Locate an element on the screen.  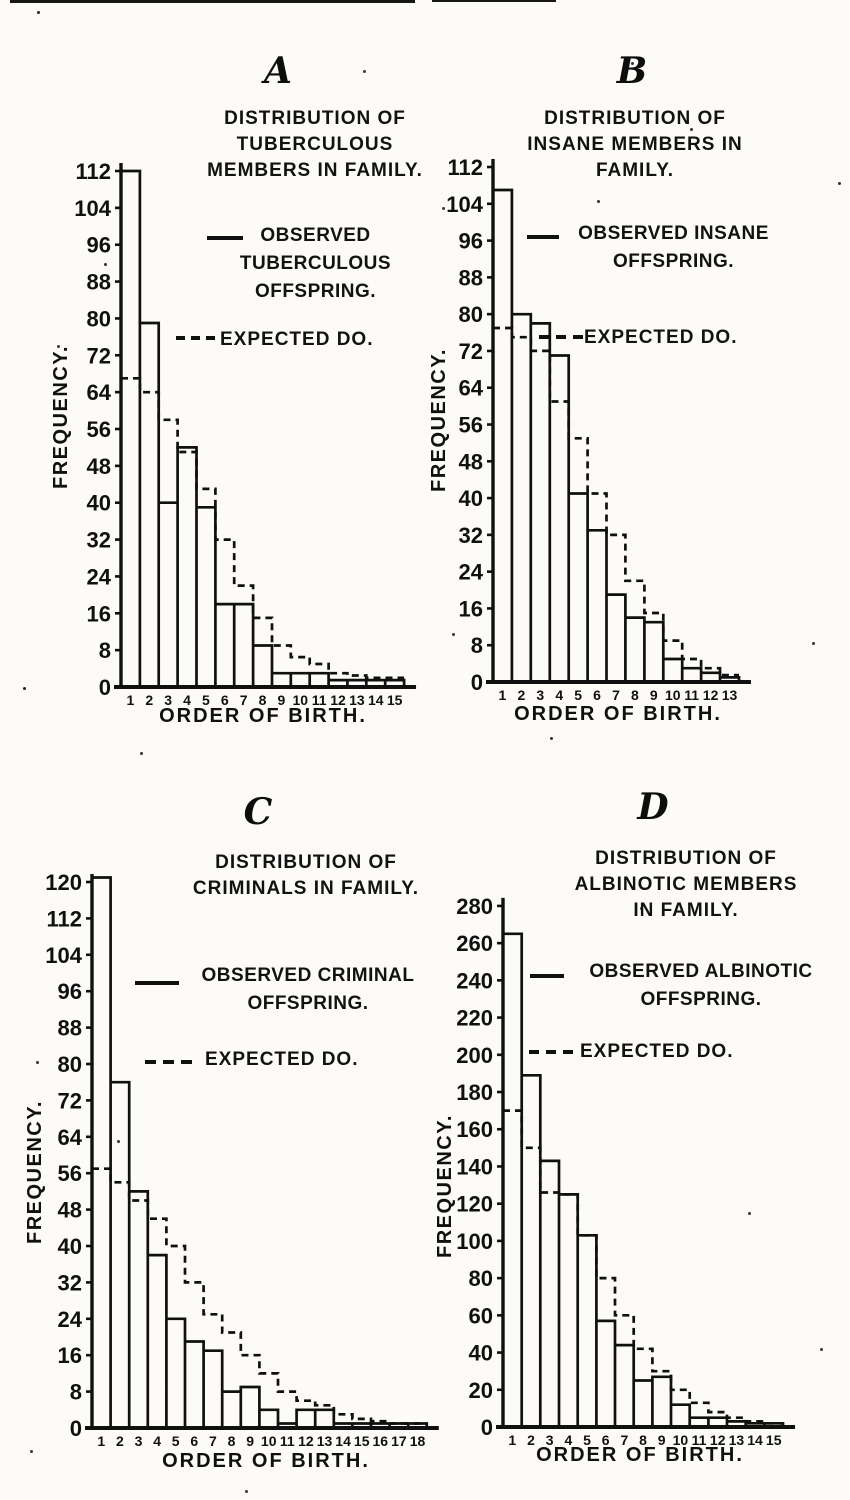
y-tick-label: 120 is located at coordinates (63, 882).